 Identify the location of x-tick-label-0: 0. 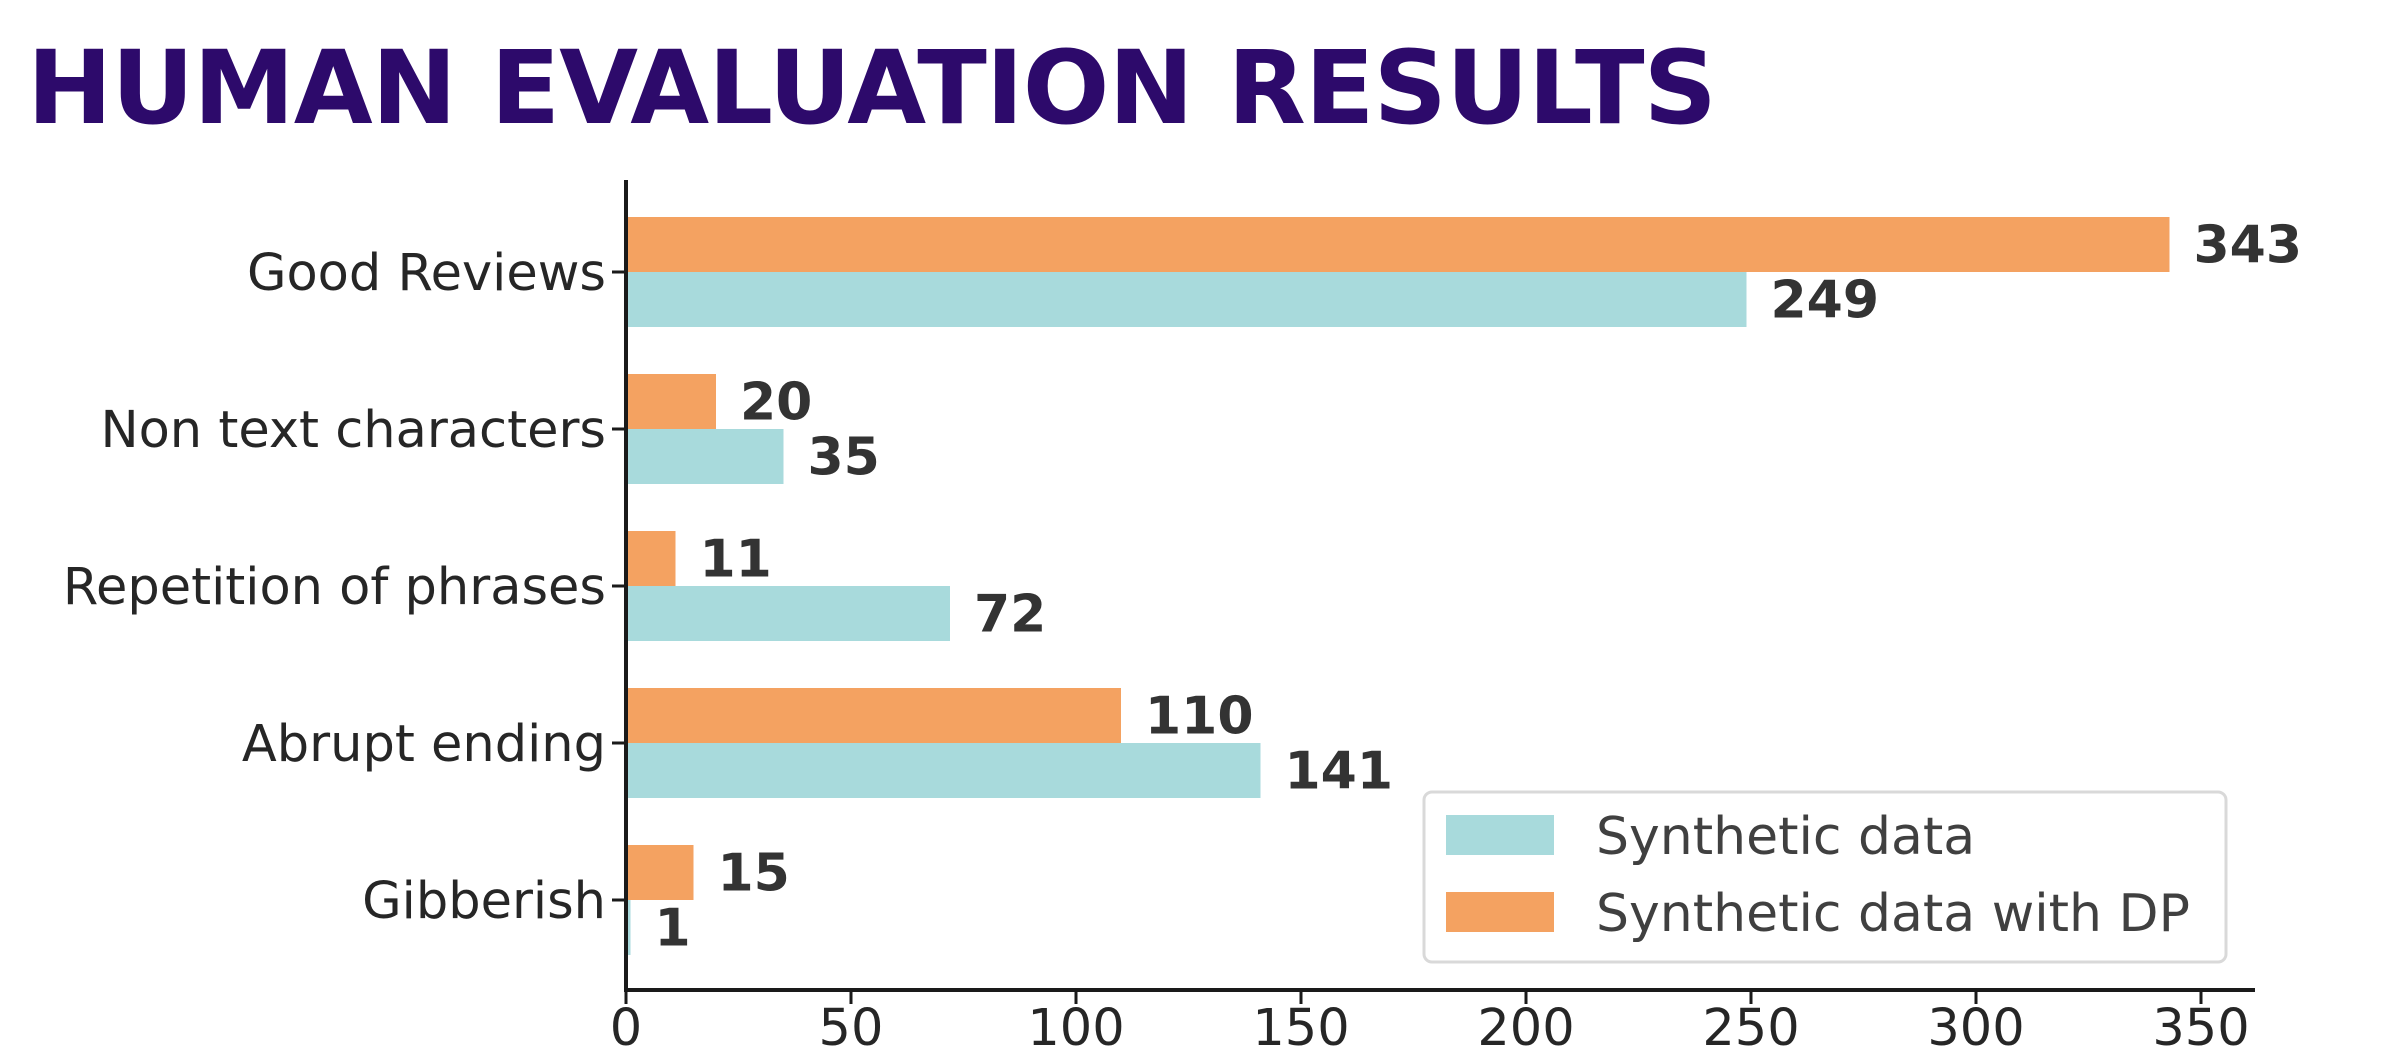
(626, 1028).